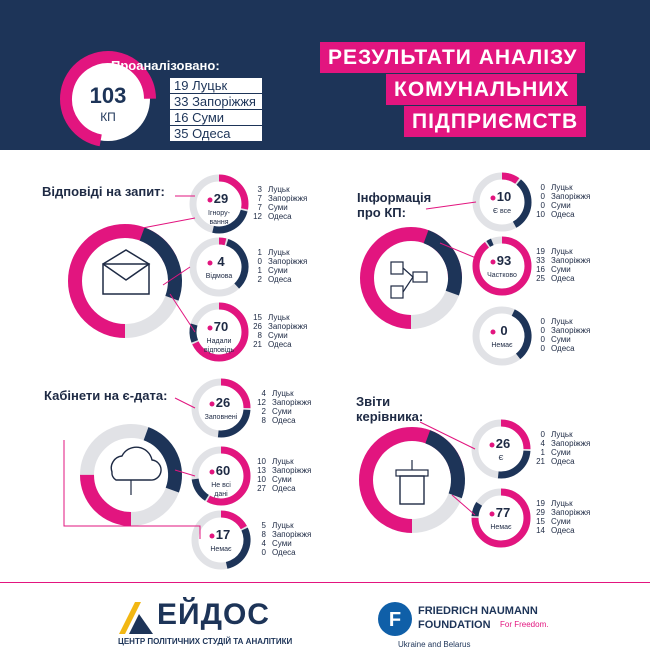  Describe the element at coordinates (283, 393) in the screenshot. I see `cabinets-cities-0-city: Луцьк` at that location.